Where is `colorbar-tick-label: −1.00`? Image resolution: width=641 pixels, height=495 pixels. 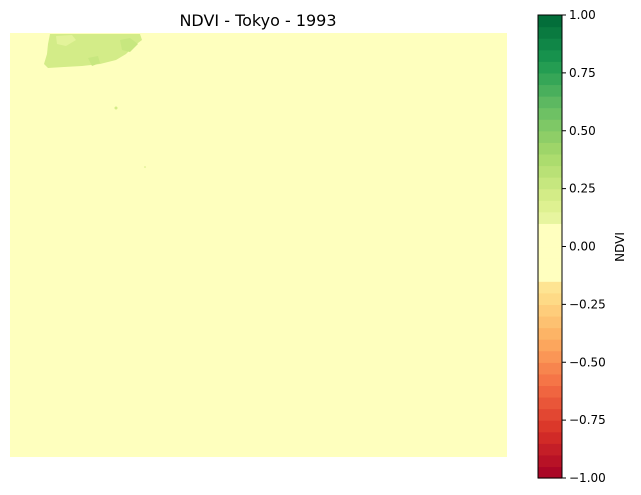 colorbar-tick-label: −1.00 is located at coordinates (587, 478).